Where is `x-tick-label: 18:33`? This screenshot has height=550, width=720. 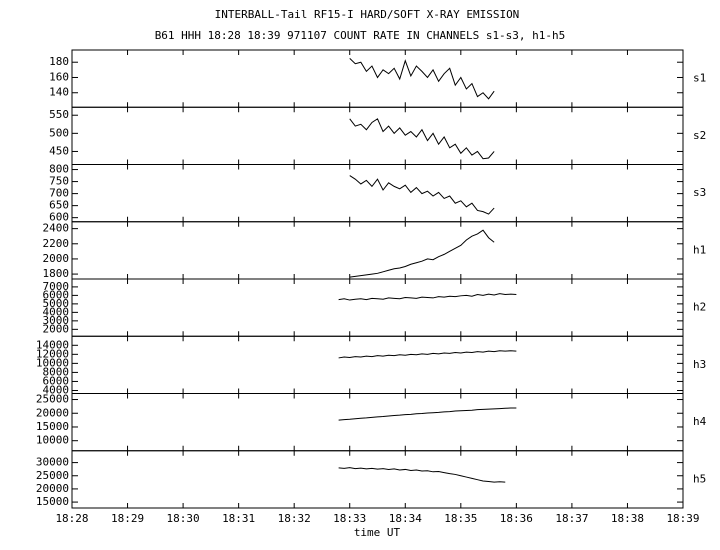 x-tick-label: 18:33 is located at coordinates (349, 518).